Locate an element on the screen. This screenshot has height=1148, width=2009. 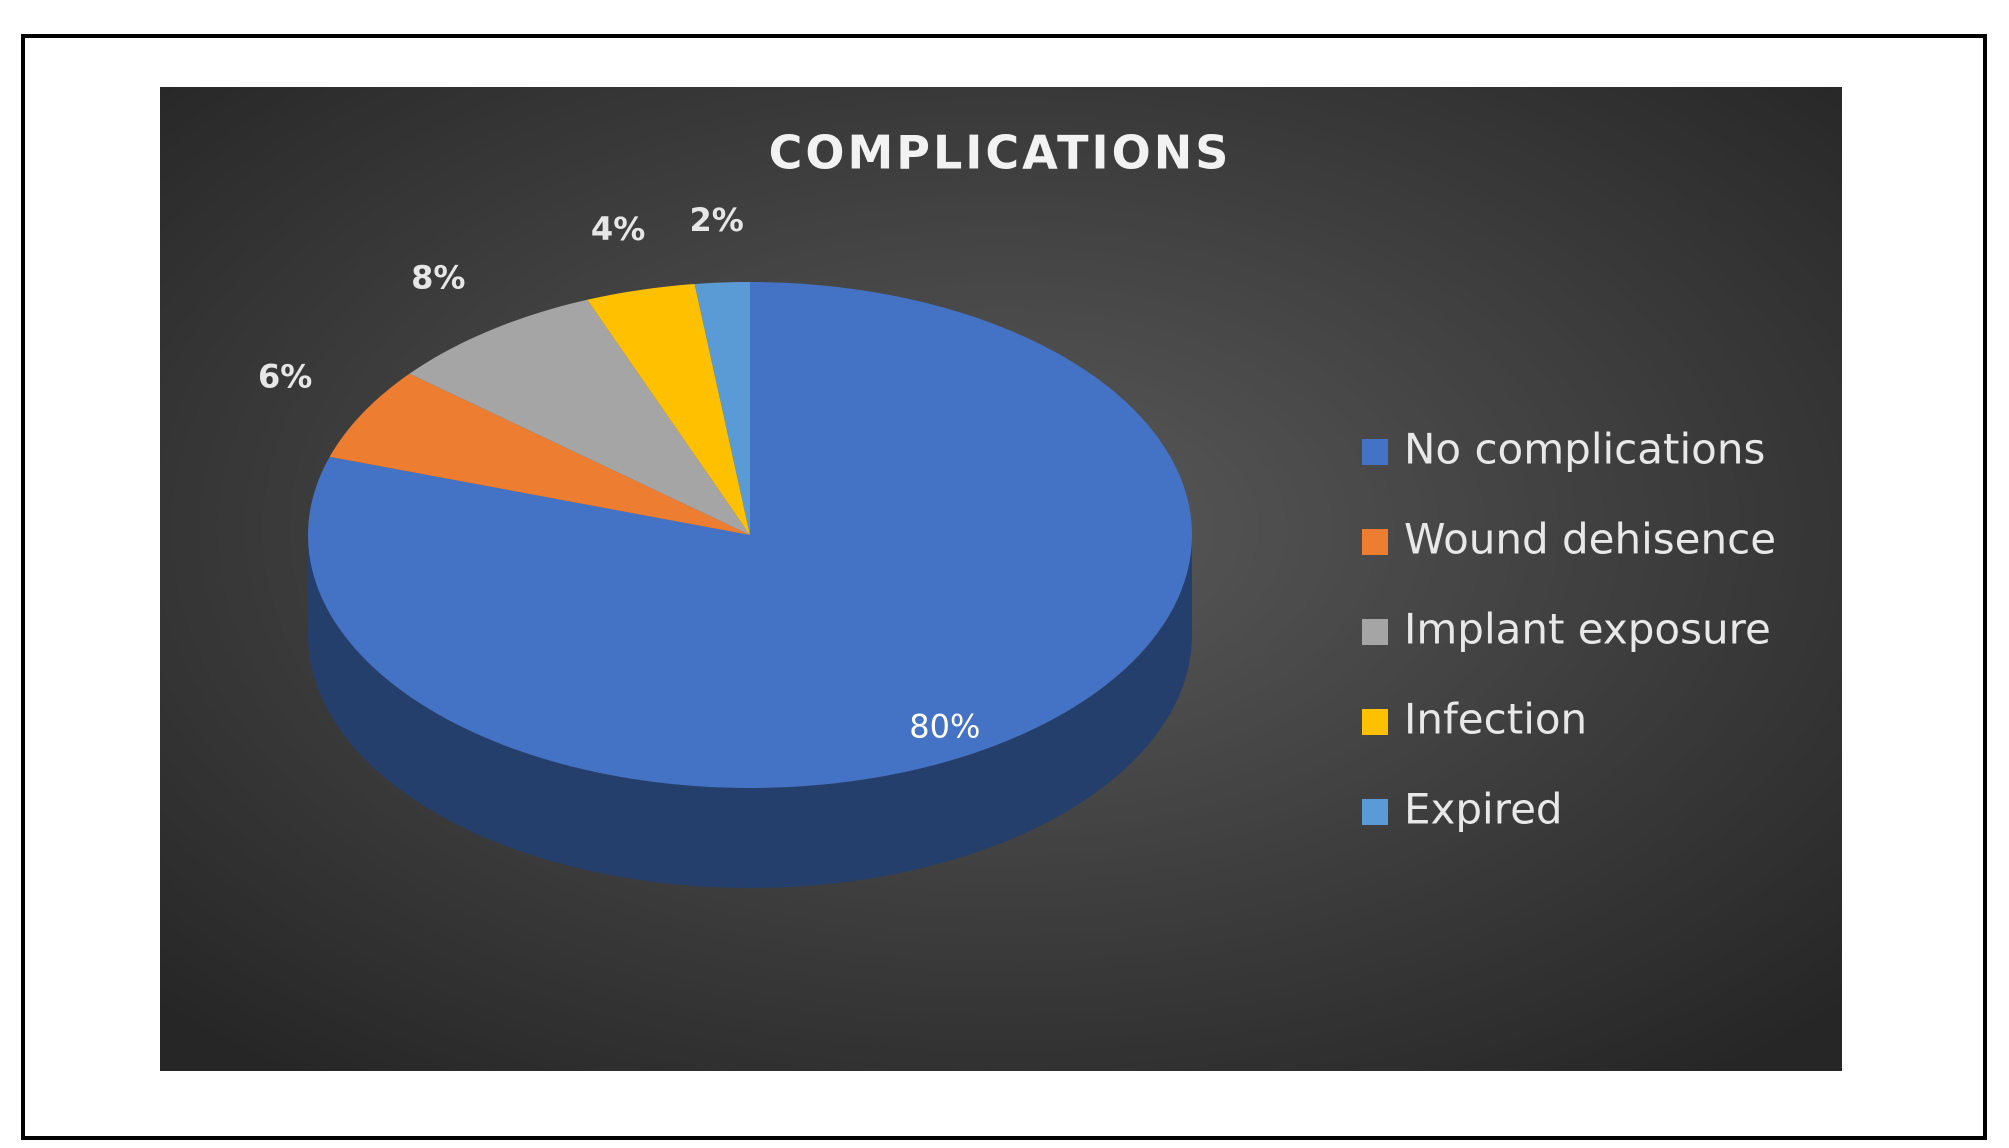
legend-label: No complications is located at coordinates (1584, 449).